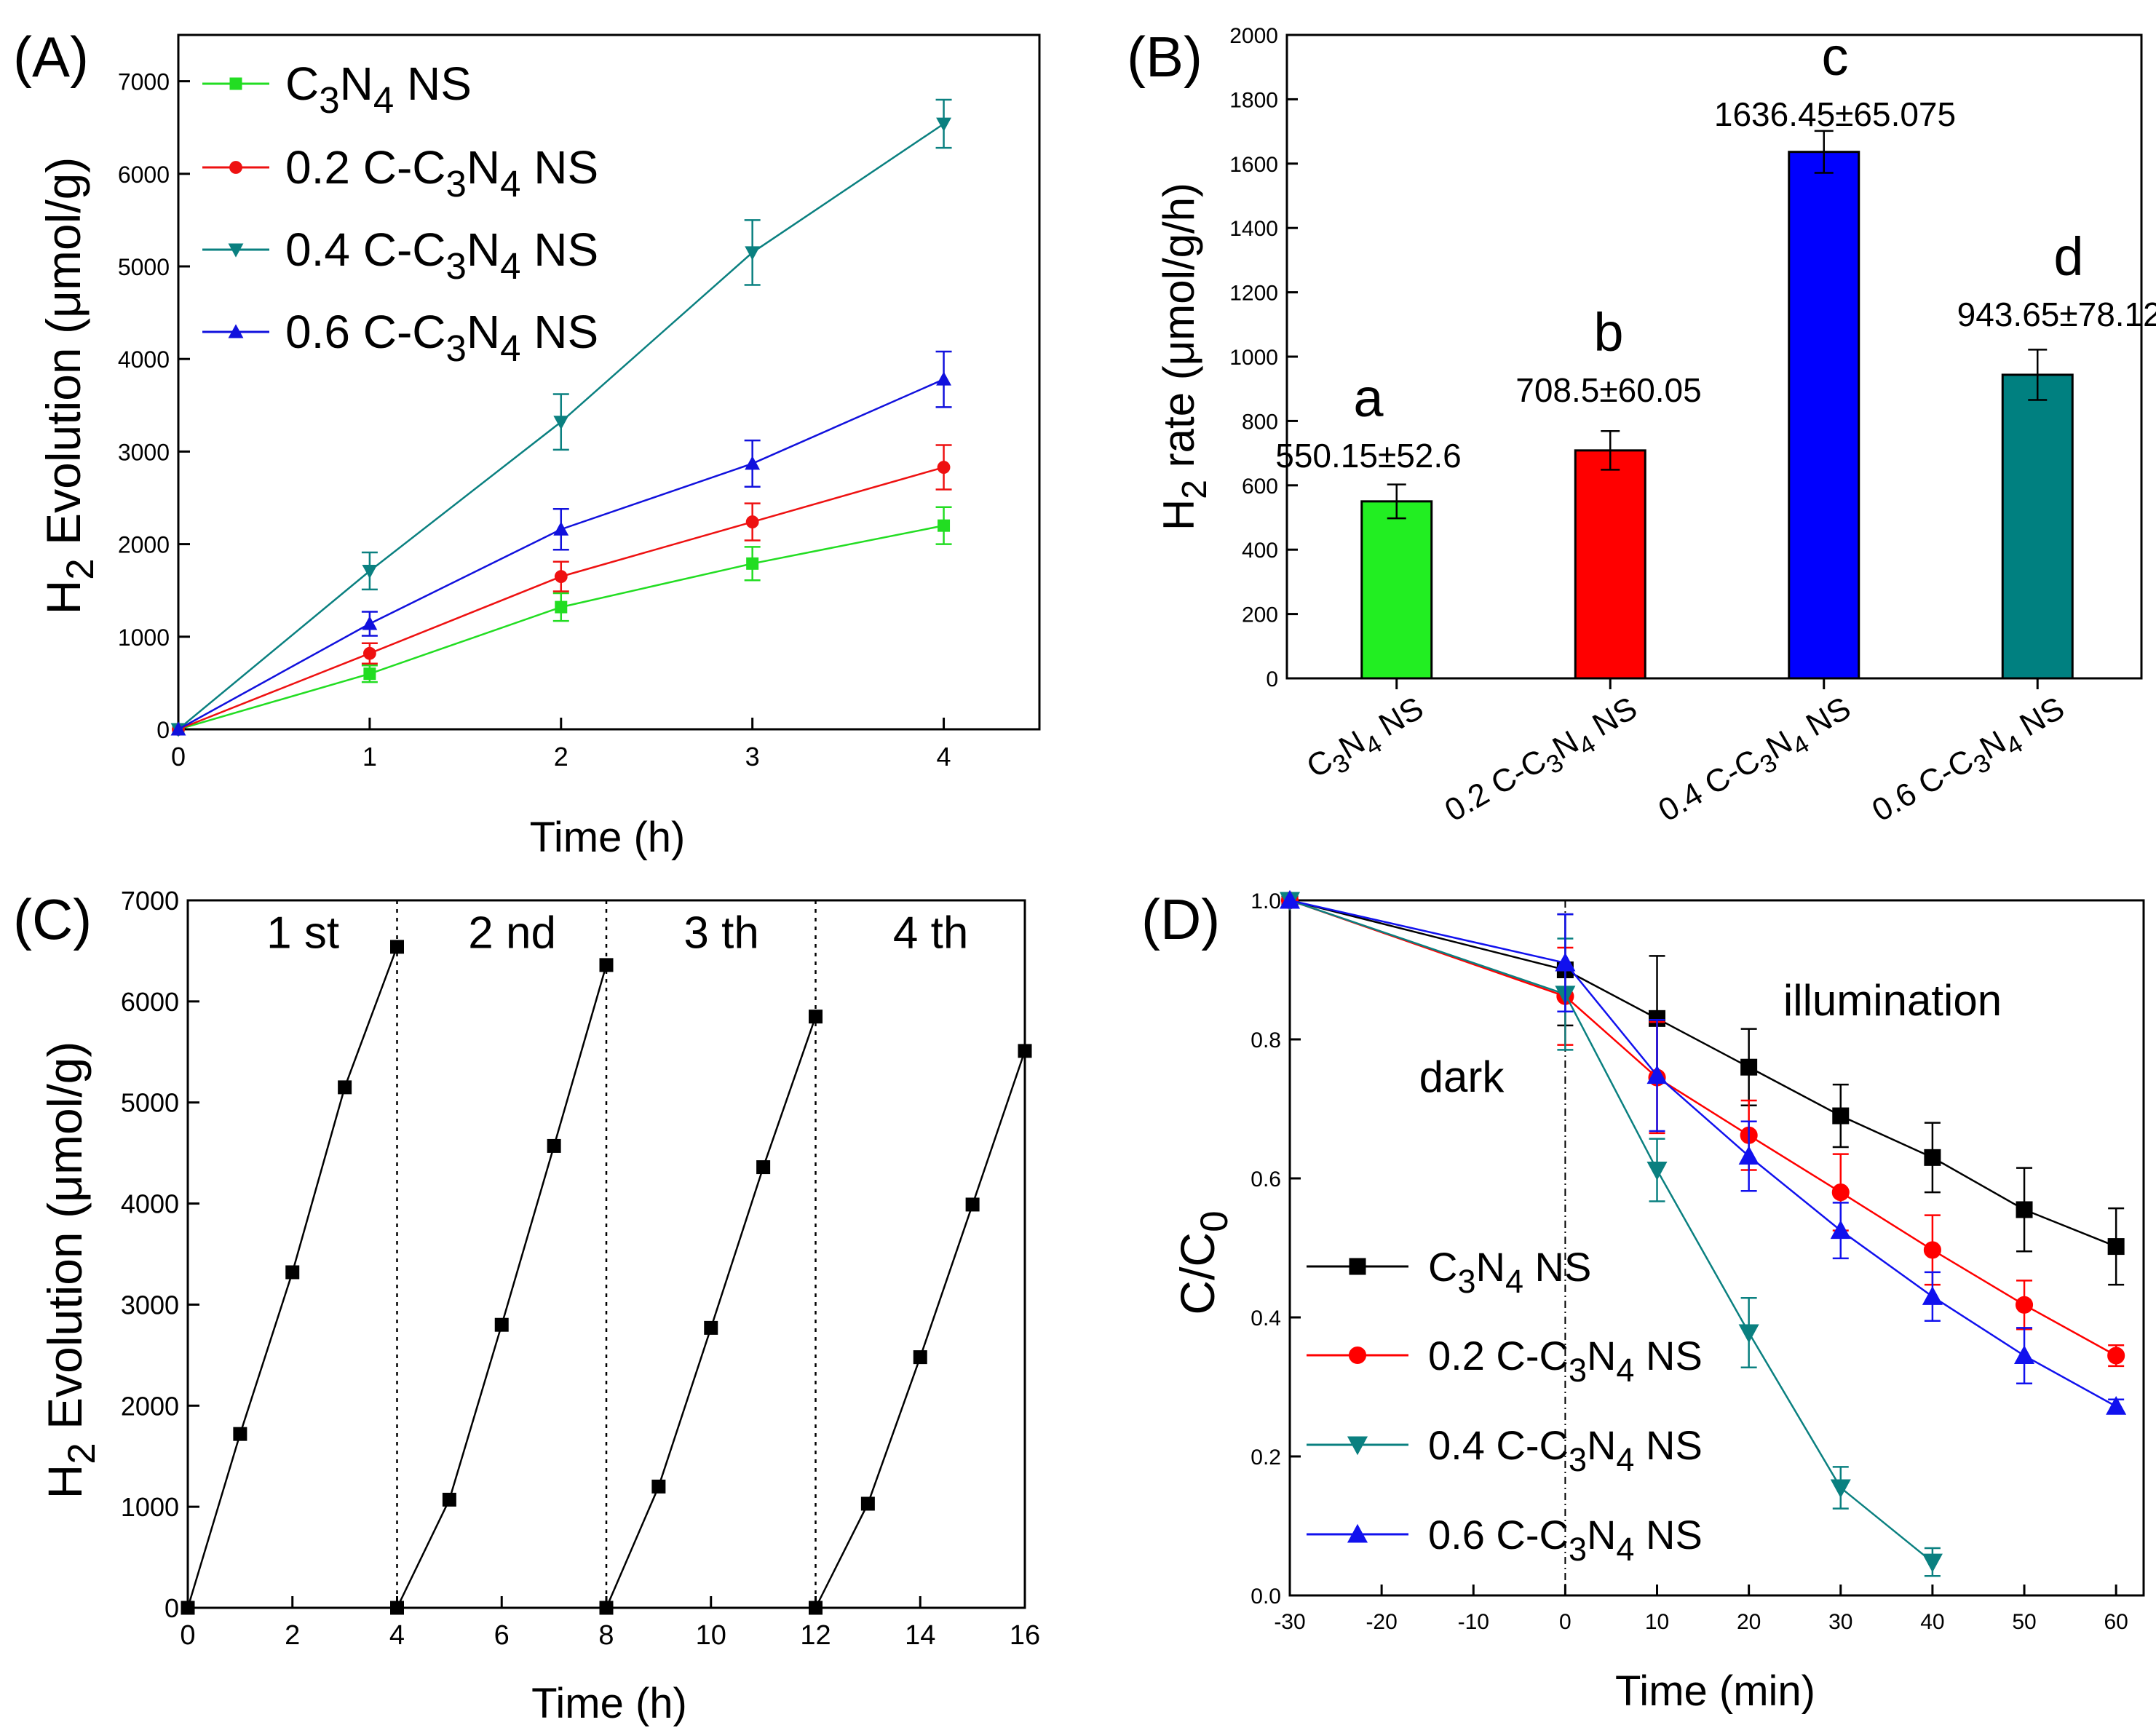 This screenshot has height=1733, width=2156. I want to click on legend-label: 0.6 C-C3N4 NS, so click(441, 337).